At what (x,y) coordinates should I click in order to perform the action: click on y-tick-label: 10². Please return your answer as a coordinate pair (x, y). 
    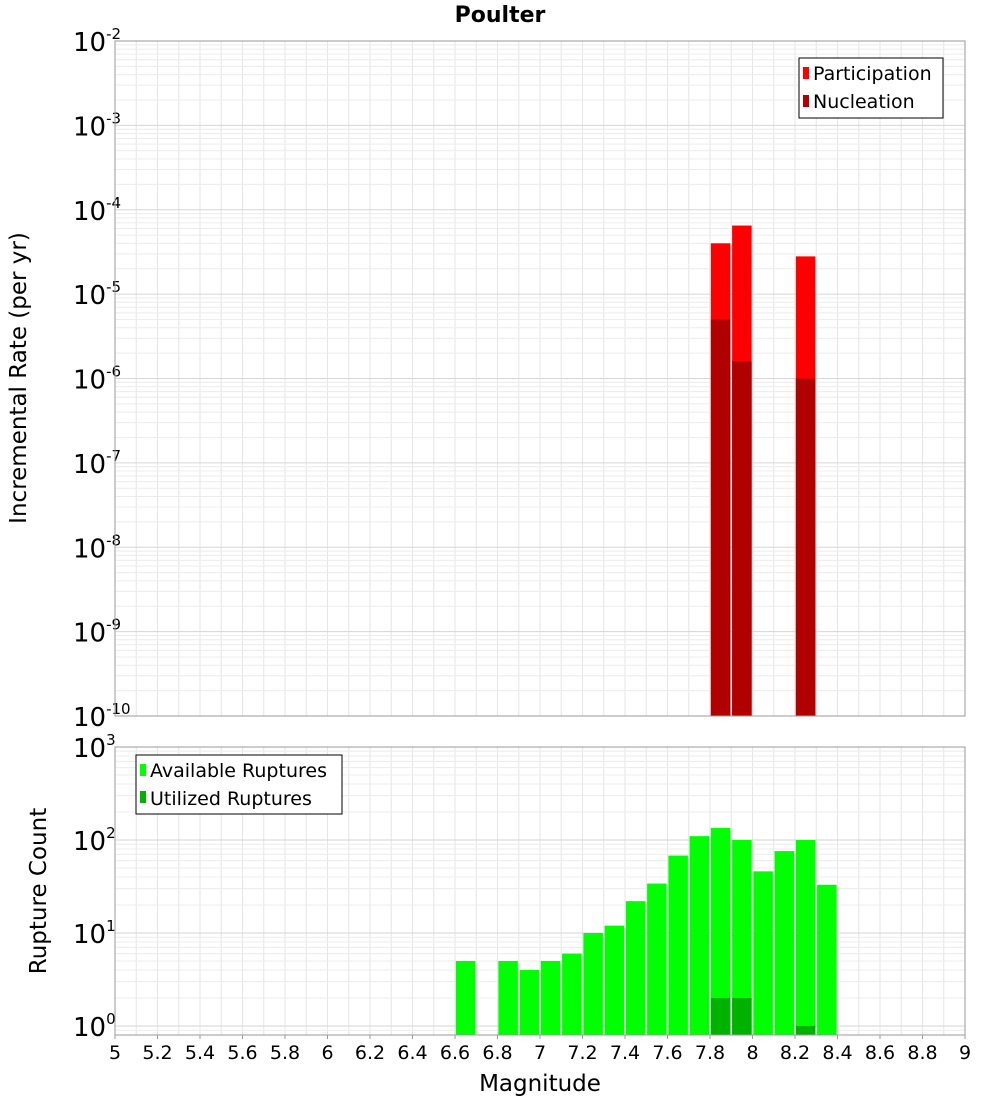
    Looking at the image, I should click on (94, 840).